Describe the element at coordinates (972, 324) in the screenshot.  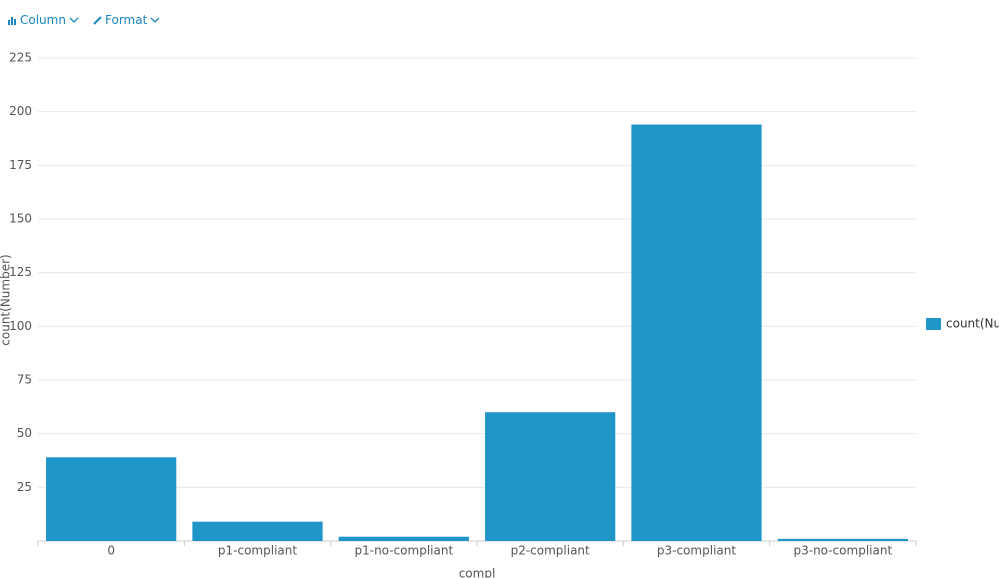
I see `legend-label: count(Number)` at that location.